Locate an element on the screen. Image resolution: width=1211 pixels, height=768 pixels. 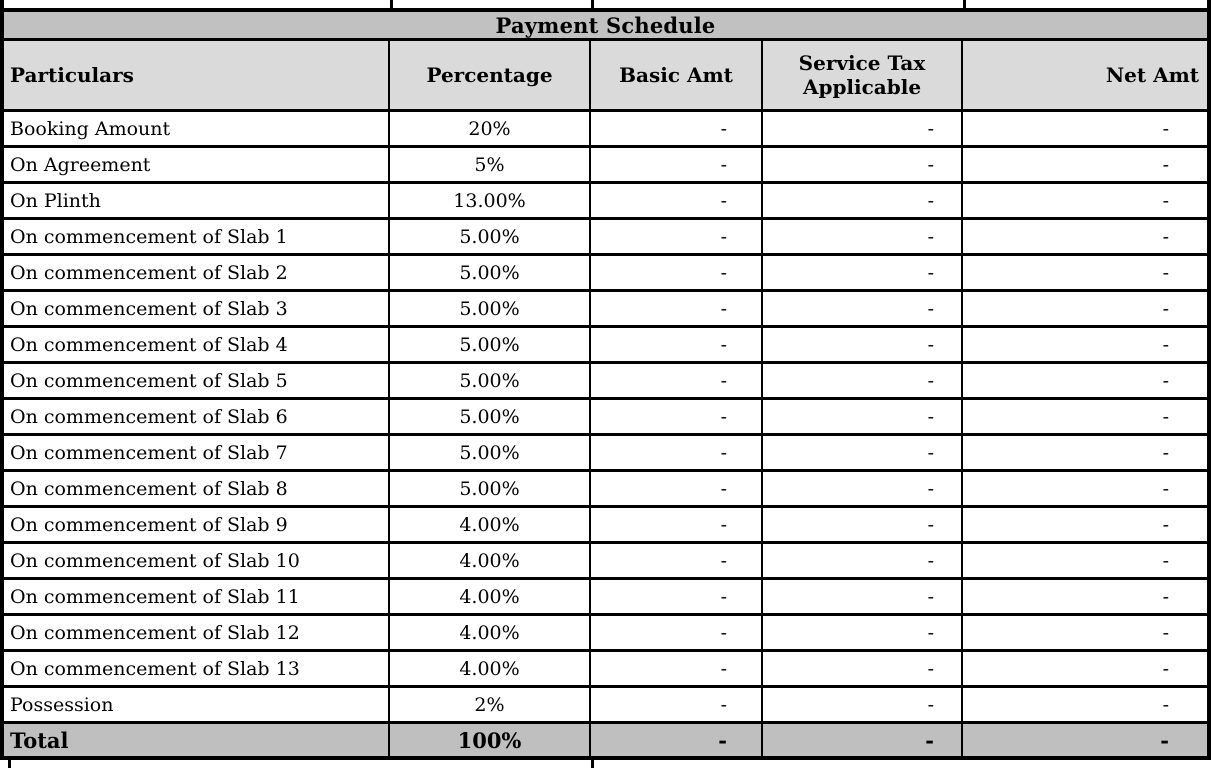
cell-particulars: On commencement of Slab 1 is located at coordinates (197, 236).